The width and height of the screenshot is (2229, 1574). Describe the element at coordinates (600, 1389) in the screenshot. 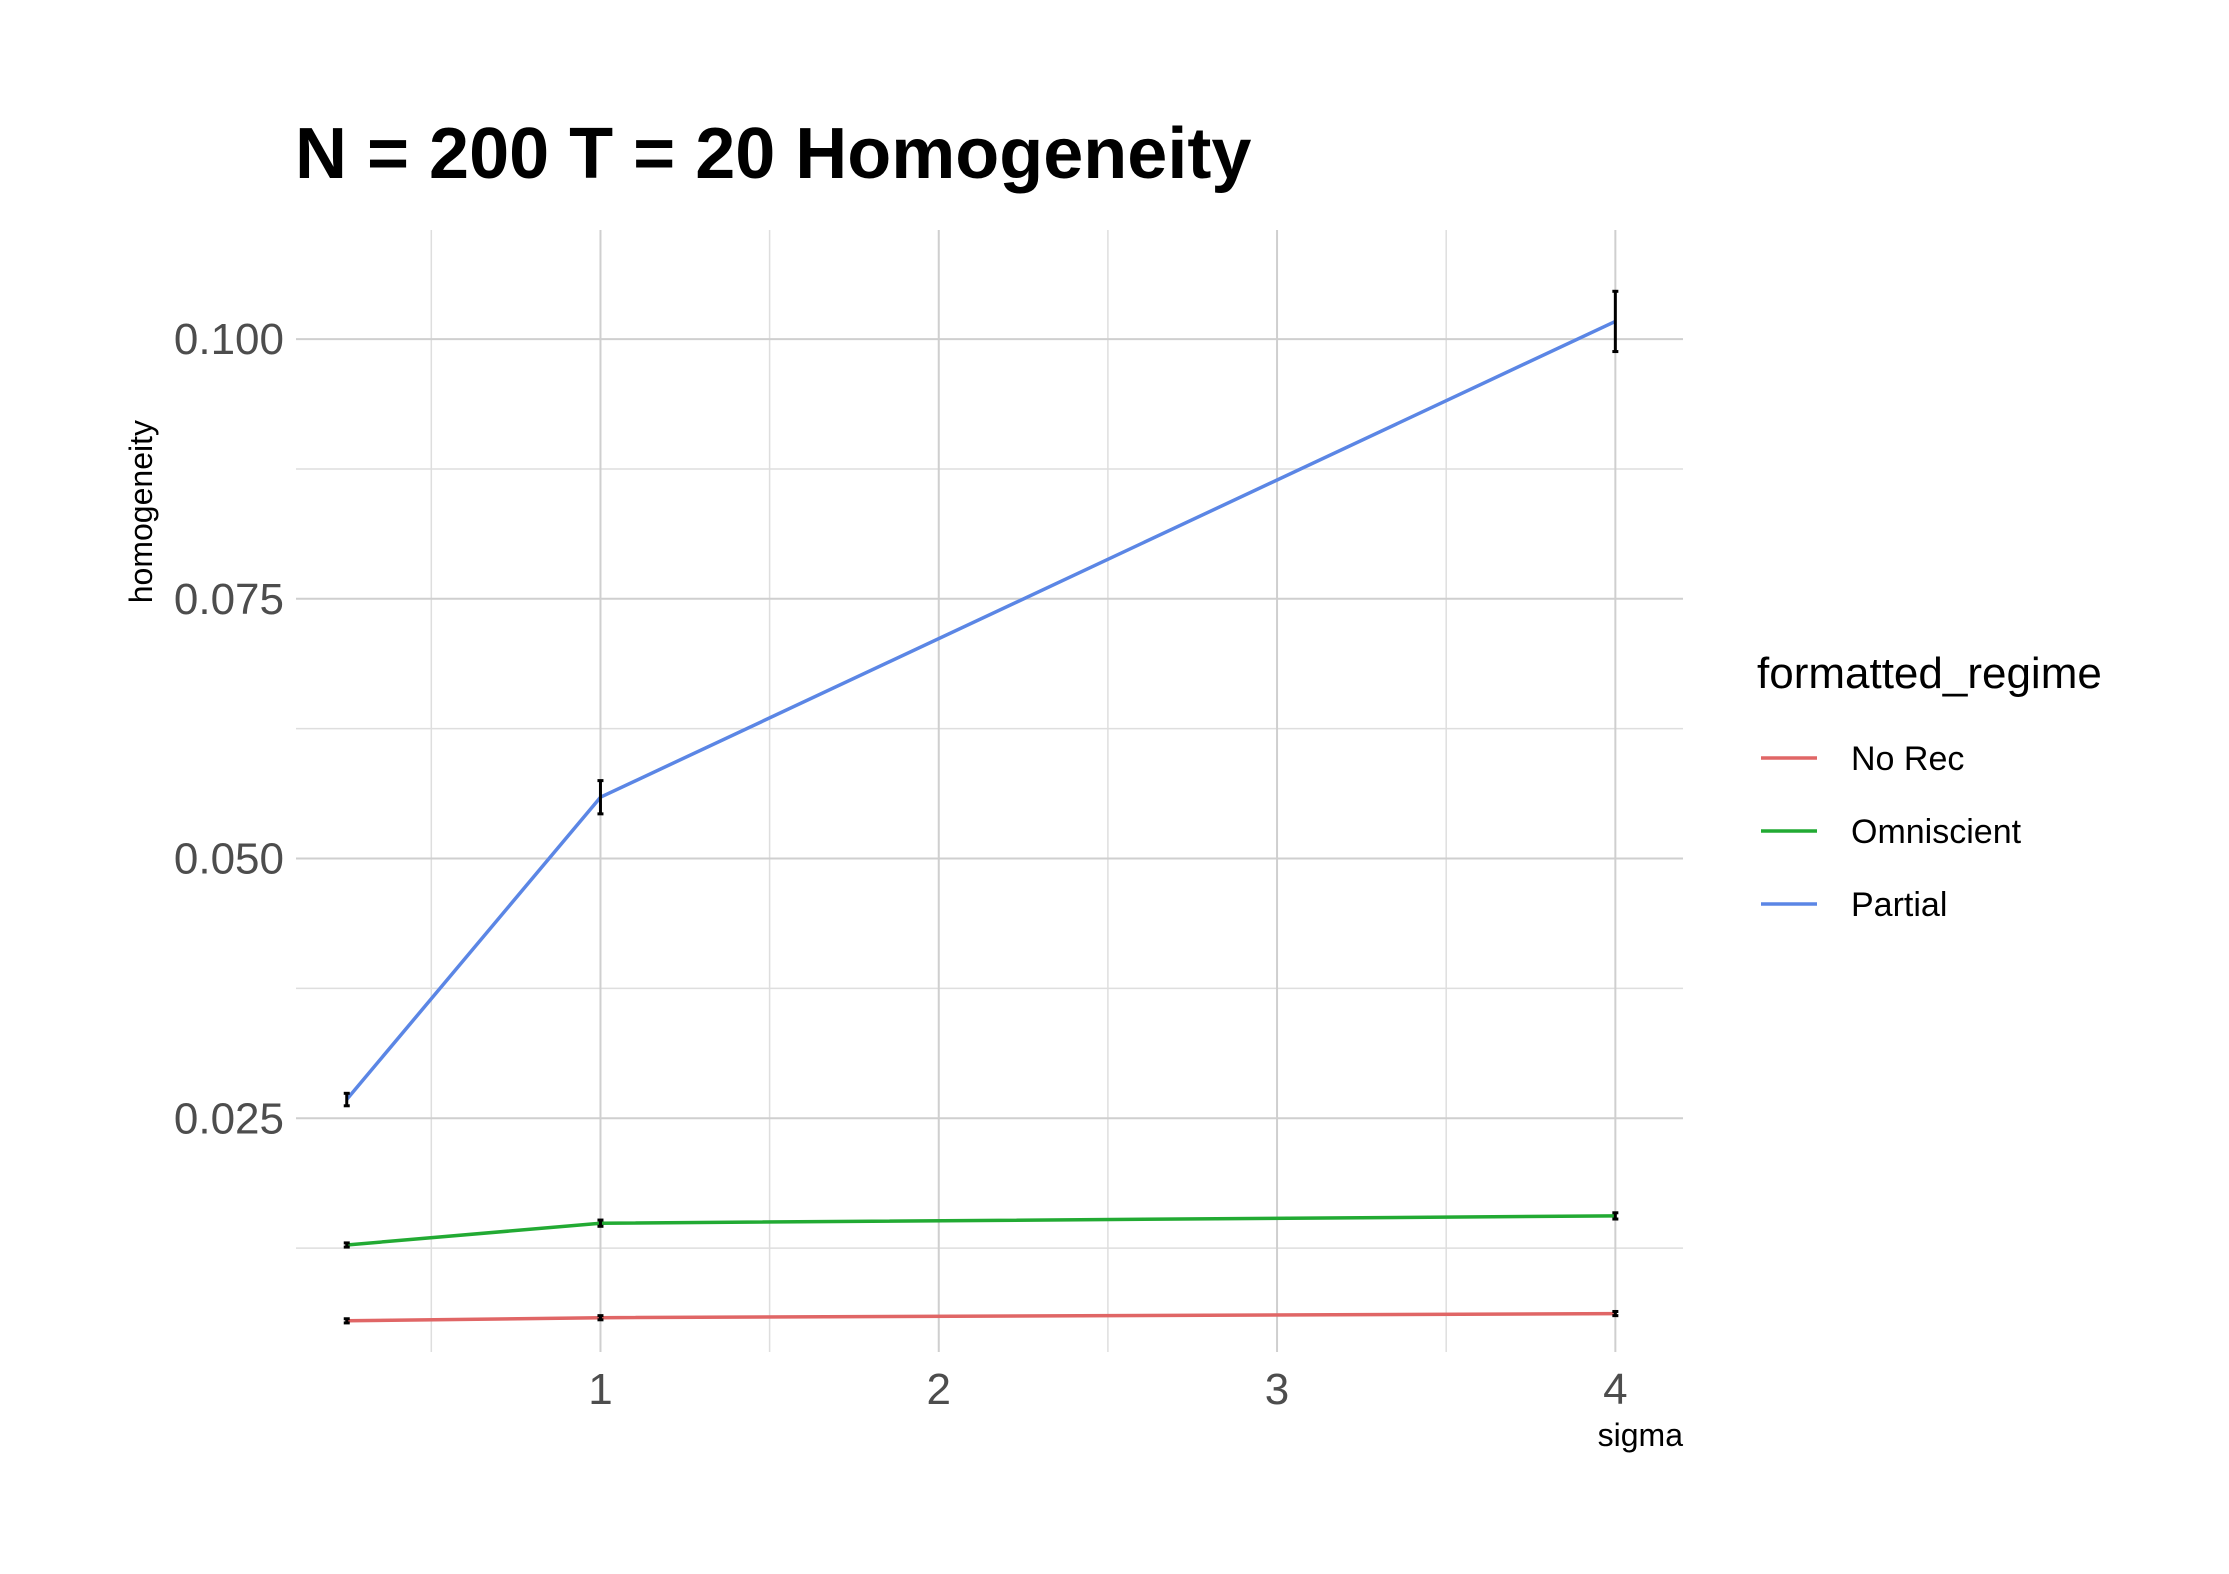

I see `x-tick-label: 1` at that location.